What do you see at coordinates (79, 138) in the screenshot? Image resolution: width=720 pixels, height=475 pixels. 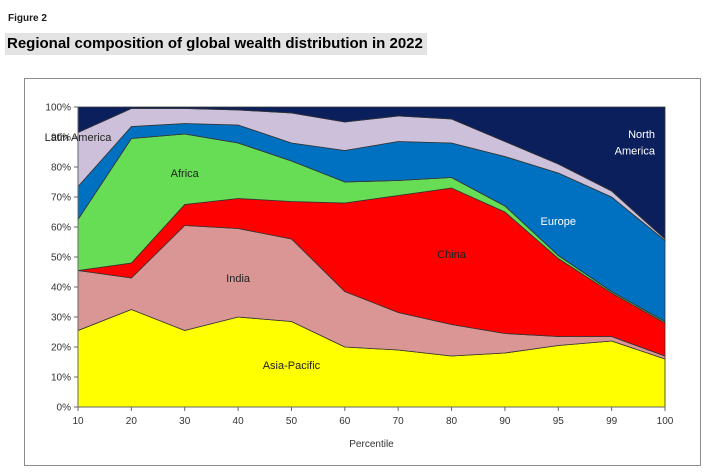 I see `region-label: Latin America` at bounding box center [79, 138].